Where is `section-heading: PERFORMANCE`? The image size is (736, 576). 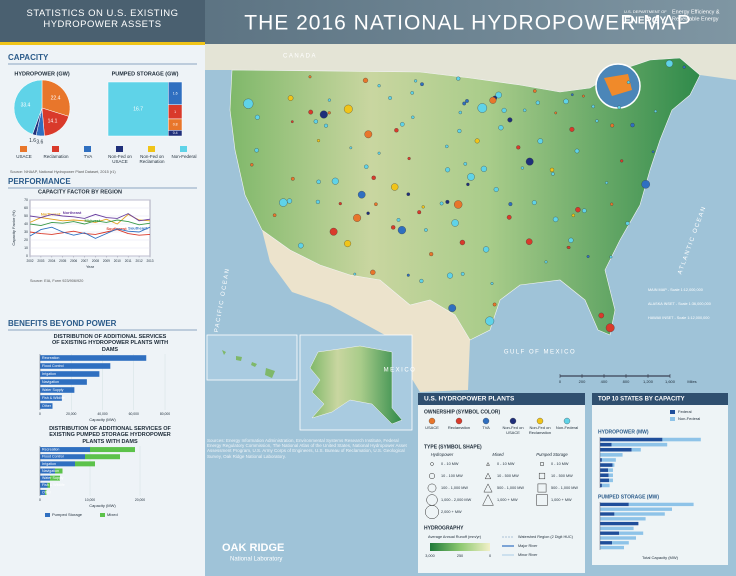 section-heading: PERFORMANCE is located at coordinates (39, 181).